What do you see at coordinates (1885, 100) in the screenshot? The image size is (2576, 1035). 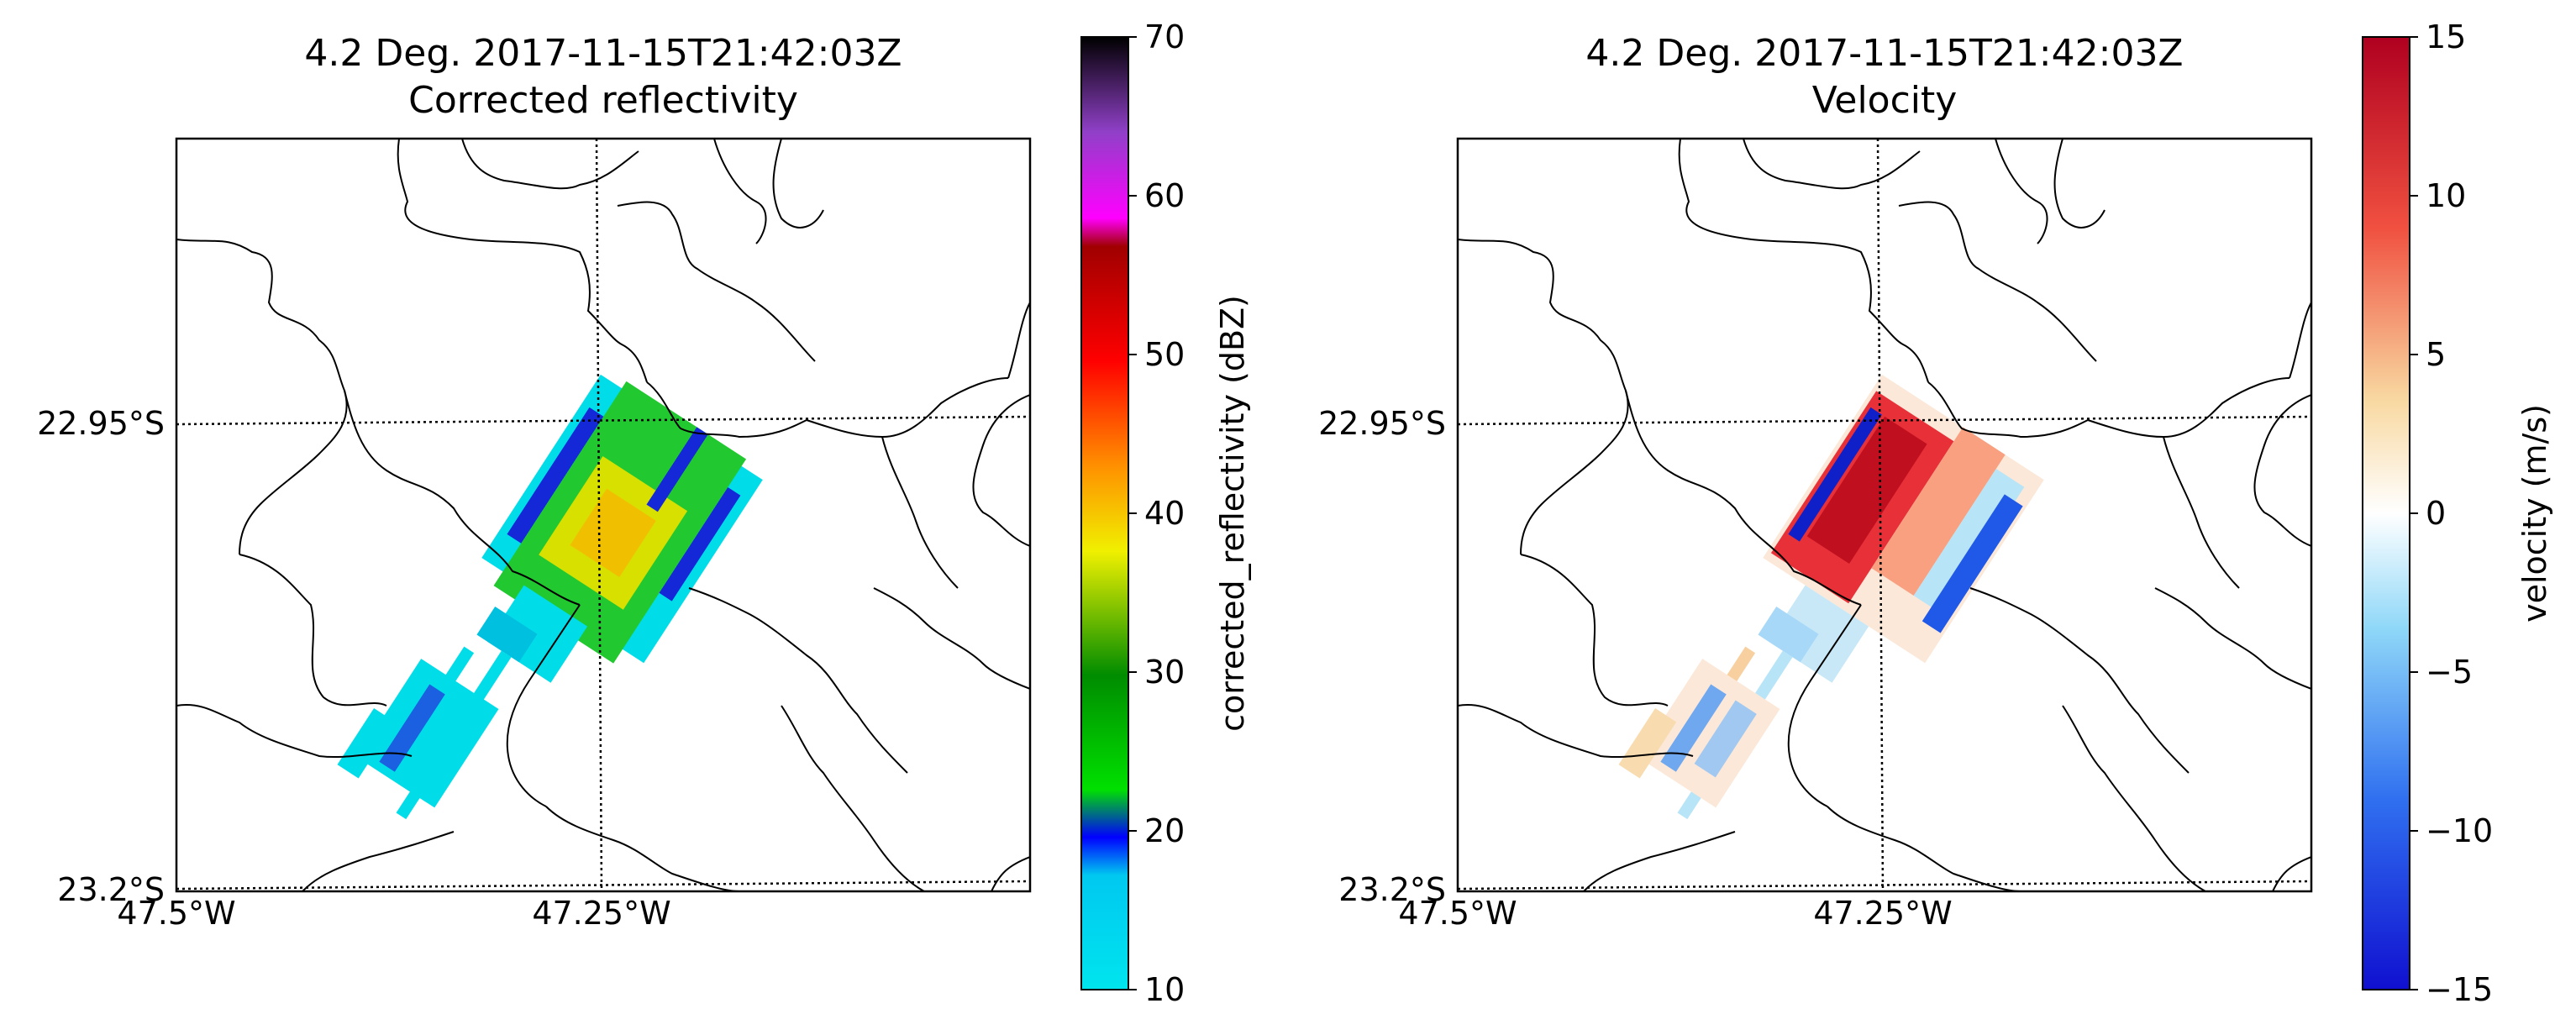 I see `panel-title-line2: Velocity` at bounding box center [1885, 100].